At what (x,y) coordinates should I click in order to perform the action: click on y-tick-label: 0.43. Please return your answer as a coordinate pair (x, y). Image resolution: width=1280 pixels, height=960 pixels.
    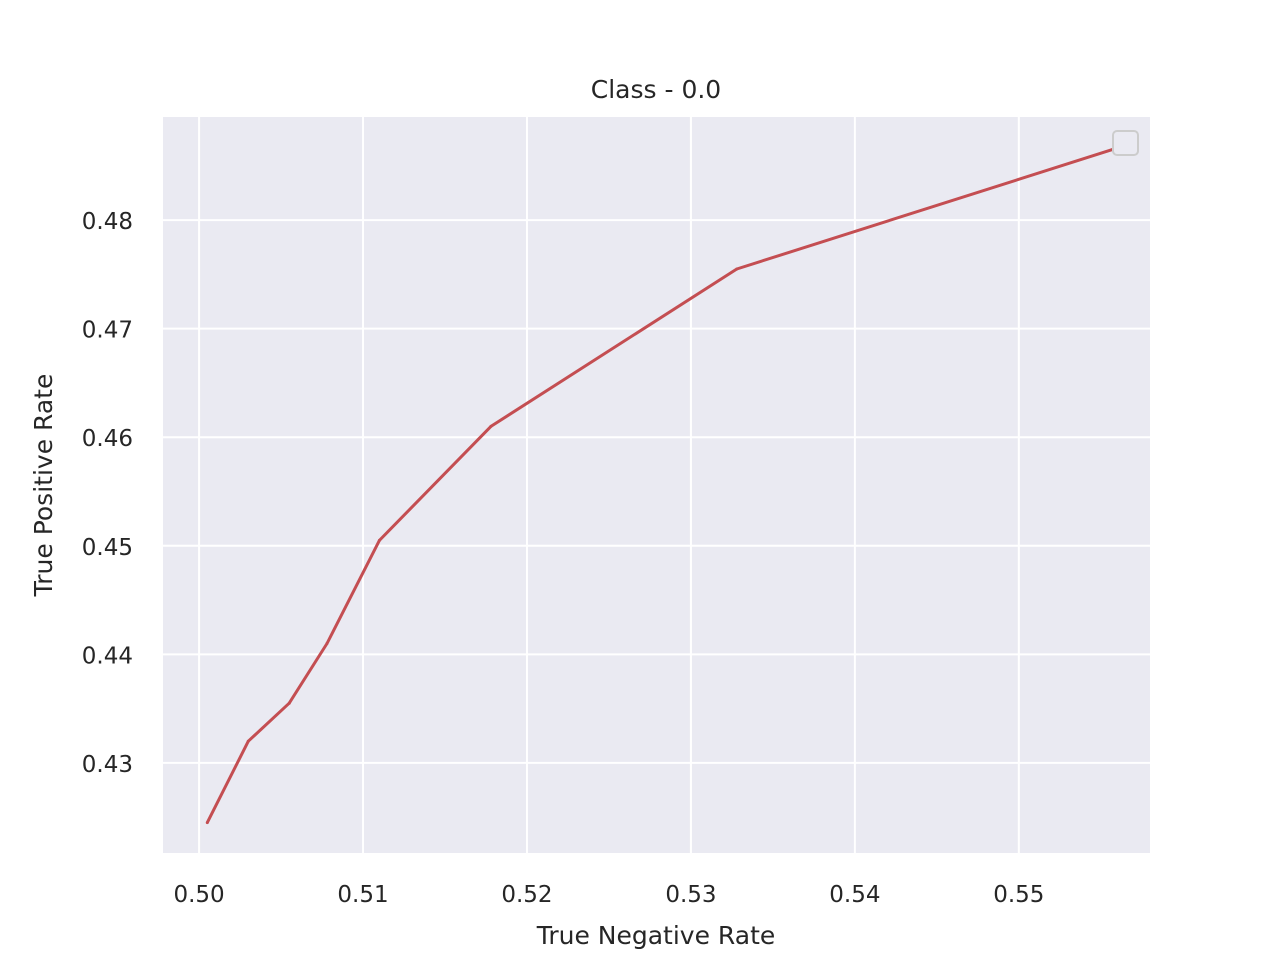
    Looking at the image, I should click on (107, 765).